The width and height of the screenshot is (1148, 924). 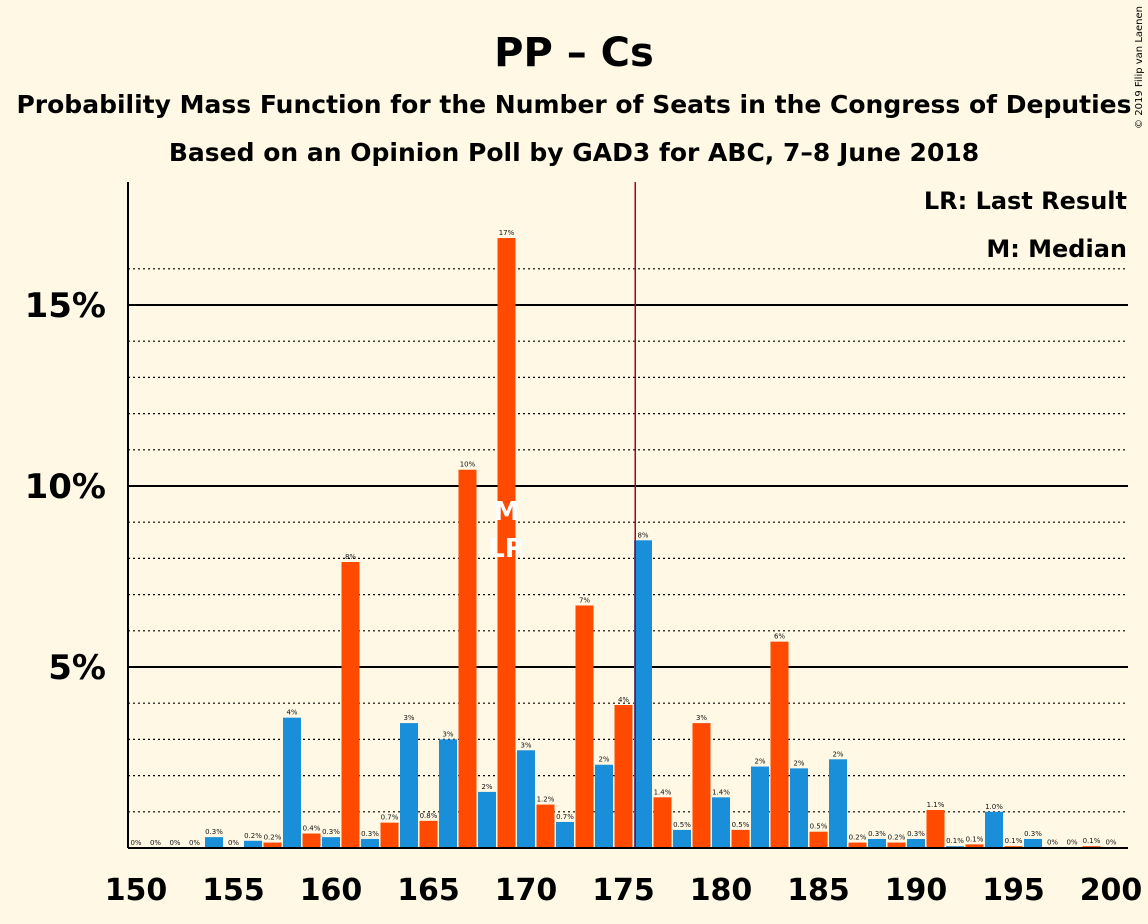 What do you see at coordinates (546, 800) in the screenshot?
I see `bar-value-label: 1.2%` at bounding box center [546, 800].